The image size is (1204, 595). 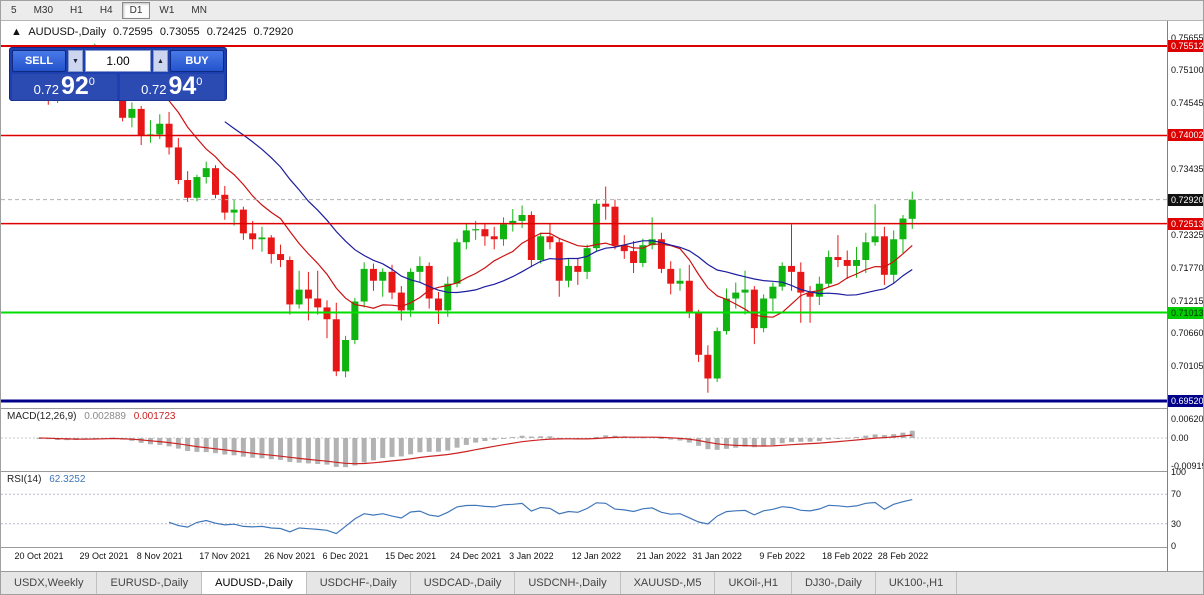 What do you see at coordinates (91, 82) in the screenshot?
I see `sell-price-sup: 0` at bounding box center [91, 82].